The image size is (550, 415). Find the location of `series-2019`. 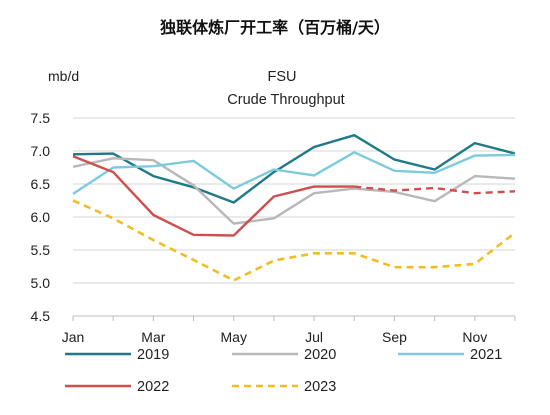

series-2019 is located at coordinates (294, 169).